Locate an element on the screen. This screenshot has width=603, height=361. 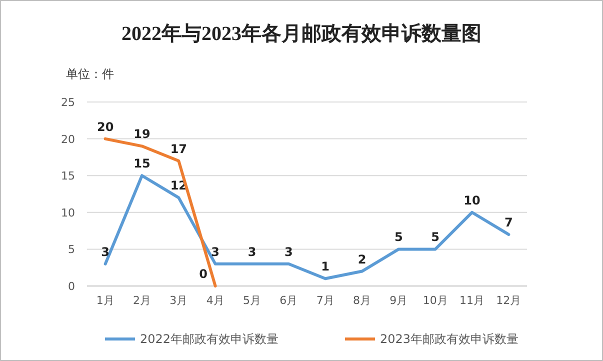
y-tick-label: 0 is located at coordinates (71, 286).